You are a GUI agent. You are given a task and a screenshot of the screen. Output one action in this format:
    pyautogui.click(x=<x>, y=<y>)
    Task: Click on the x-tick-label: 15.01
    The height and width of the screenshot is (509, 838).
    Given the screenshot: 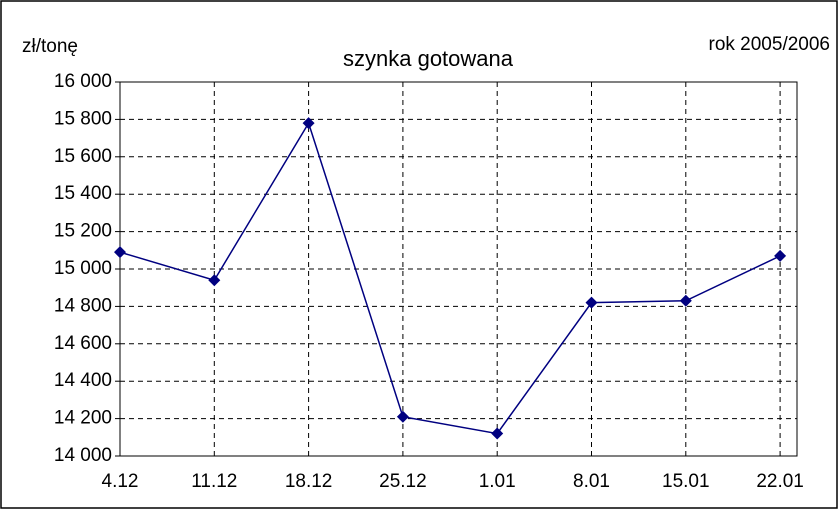 What is the action you would take?
    pyautogui.click(x=686, y=481)
    